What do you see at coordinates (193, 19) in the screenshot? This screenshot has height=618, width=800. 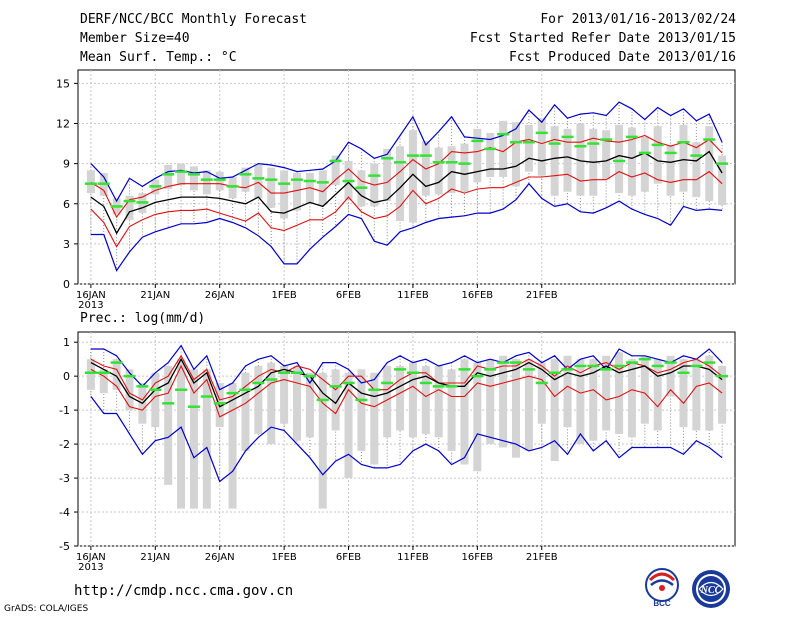 I see `chart-title: DERF/NCC/BCC Monthly Forecast` at bounding box center [193, 19].